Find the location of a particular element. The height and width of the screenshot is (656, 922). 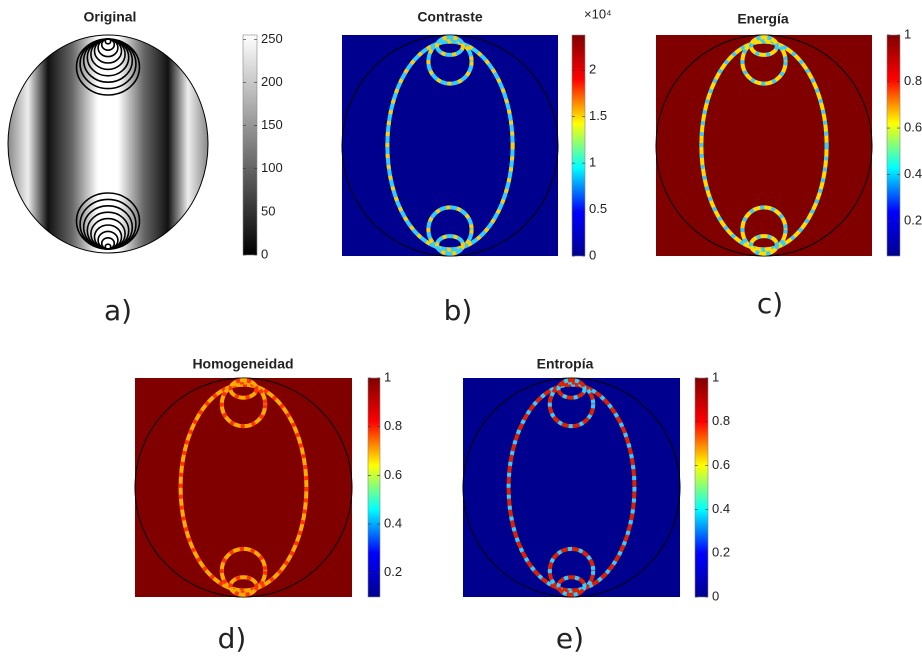

colorbar-multiplier: ×10⁴ is located at coordinates (598, 13).